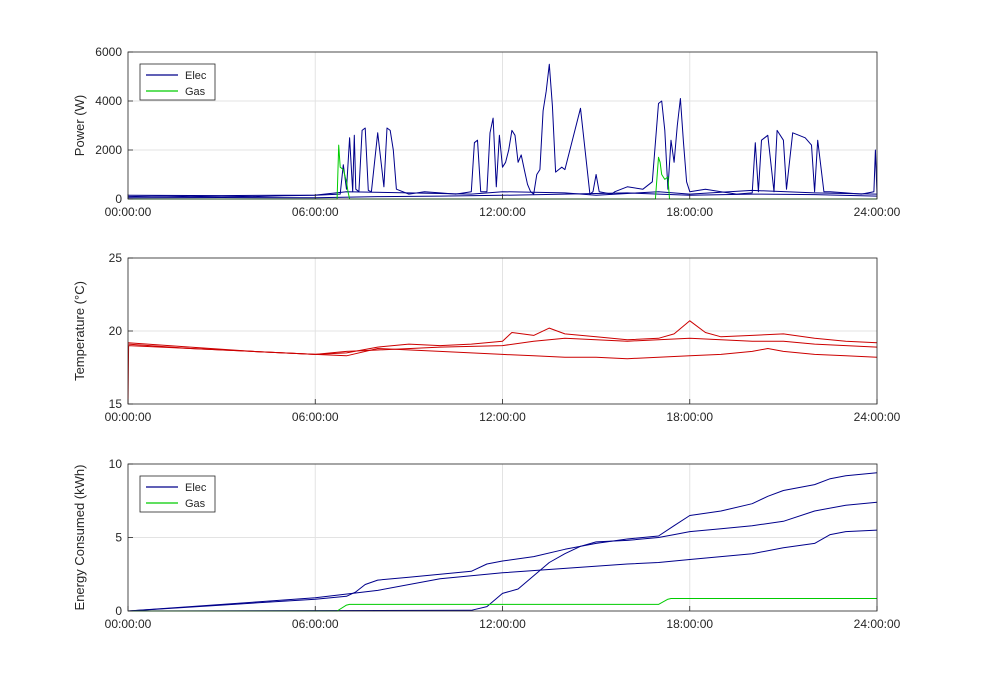  What do you see at coordinates (79, 538) in the screenshot?
I see `y-axis-label: Energy Consumed (kWh)` at bounding box center [79, 538].